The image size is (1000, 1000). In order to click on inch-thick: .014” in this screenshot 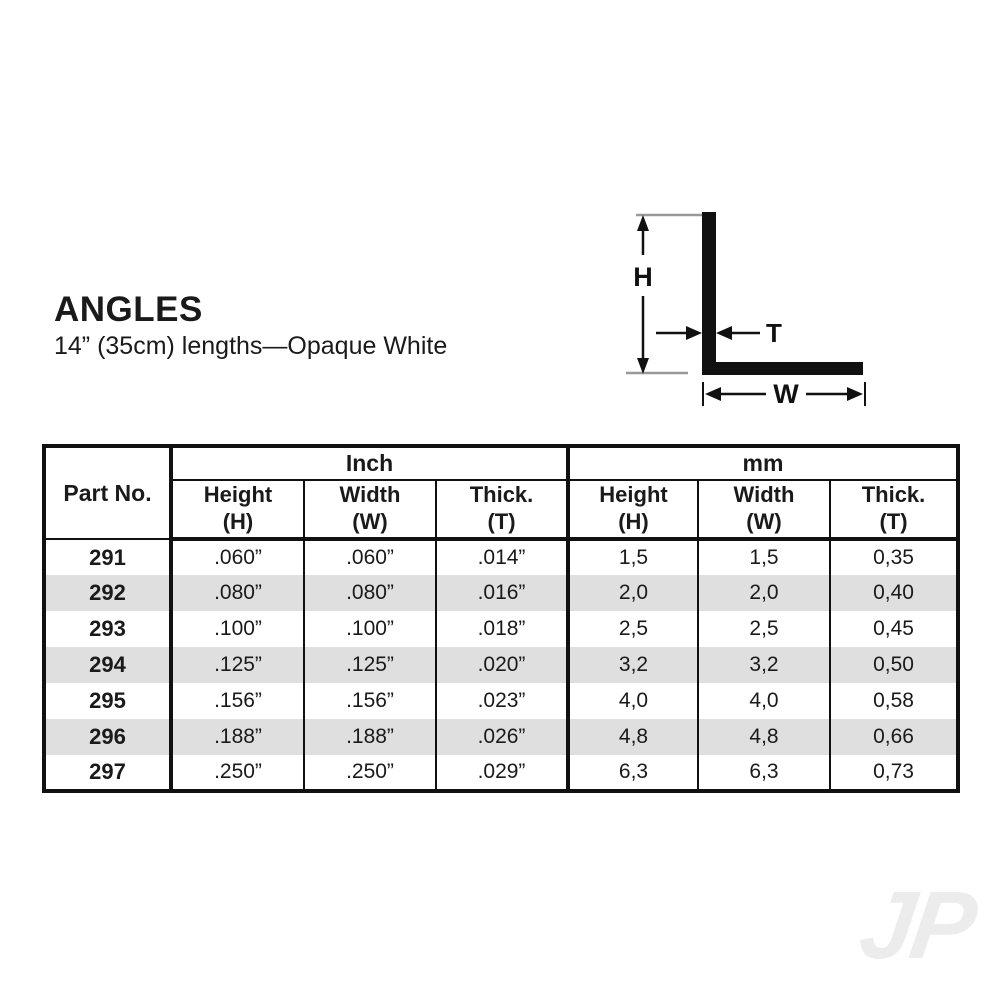, I will do `click(503, 557)`.